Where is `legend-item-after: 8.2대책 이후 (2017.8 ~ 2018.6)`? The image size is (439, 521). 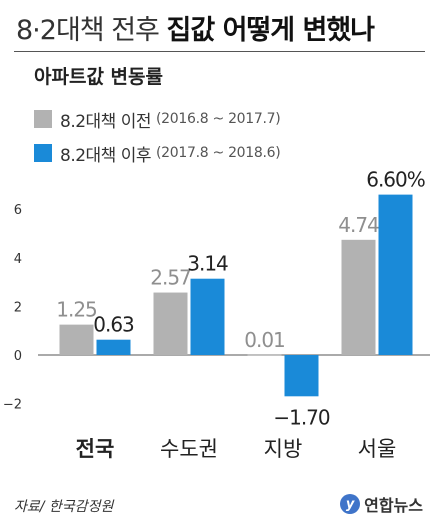
legend-item-after: 8.2대책 이후 (2017.8 ~ 2018.6) is located at coordinates (157, 154).